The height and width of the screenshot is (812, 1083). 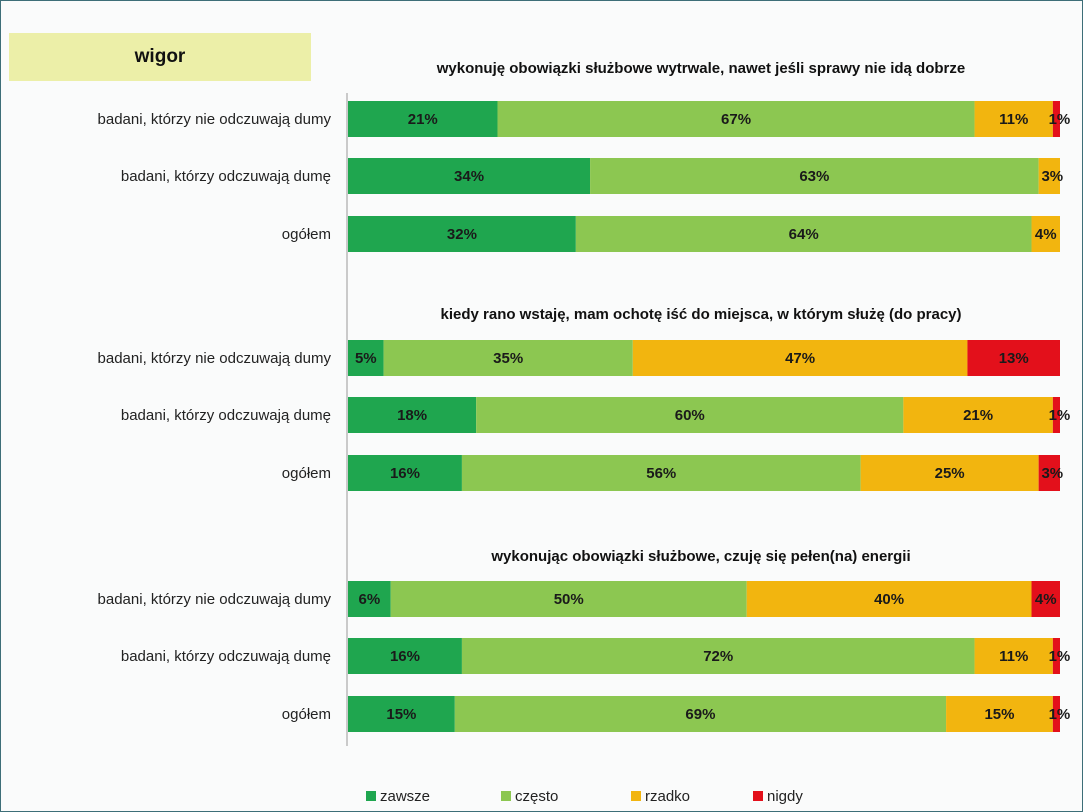 I want to click on data-label: 47%, so click(x=800, y=358).